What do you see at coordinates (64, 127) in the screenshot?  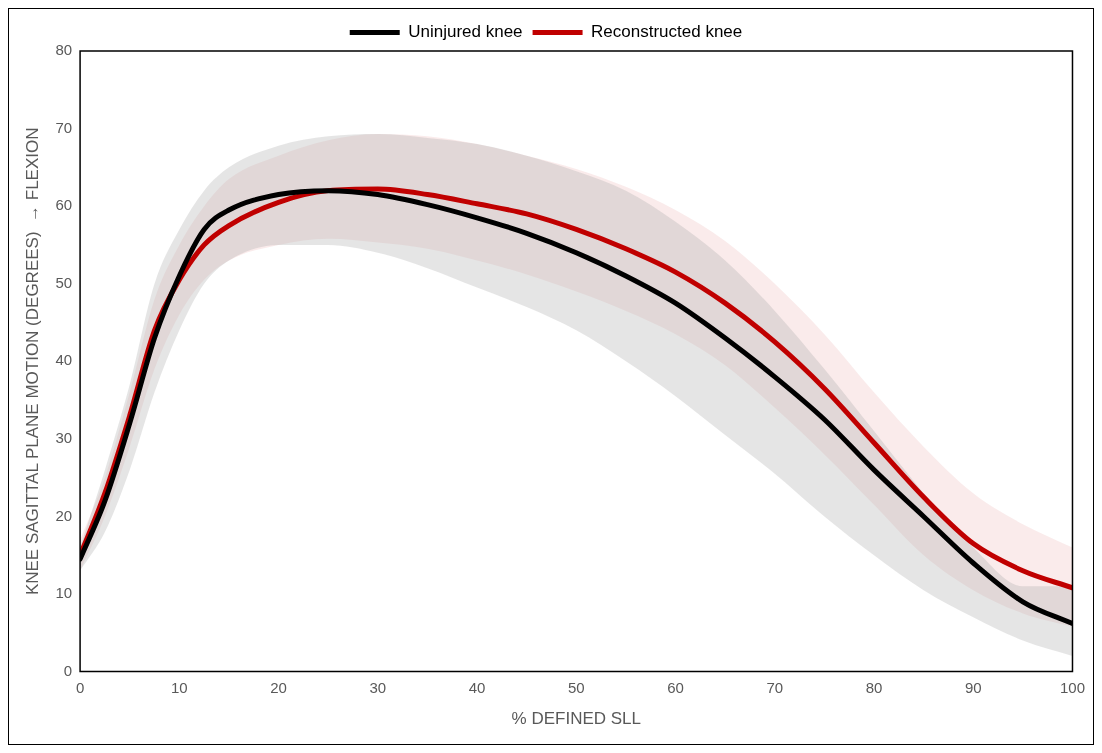 I see `y-tick-label: 70` at bounding box center [64, 127].